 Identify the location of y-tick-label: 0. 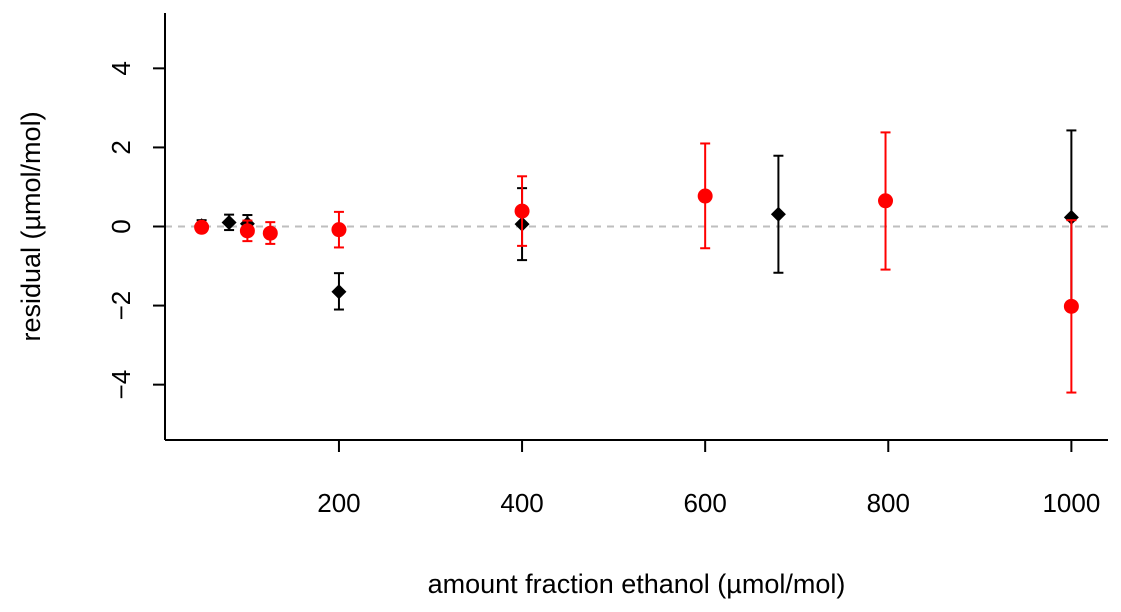
(121, 226).